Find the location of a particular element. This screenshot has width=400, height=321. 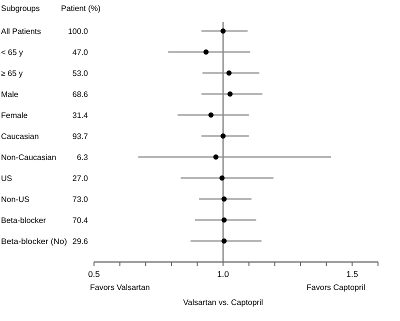

y-tick-label: Non-Caucasian is located at coordinates (28, 157).